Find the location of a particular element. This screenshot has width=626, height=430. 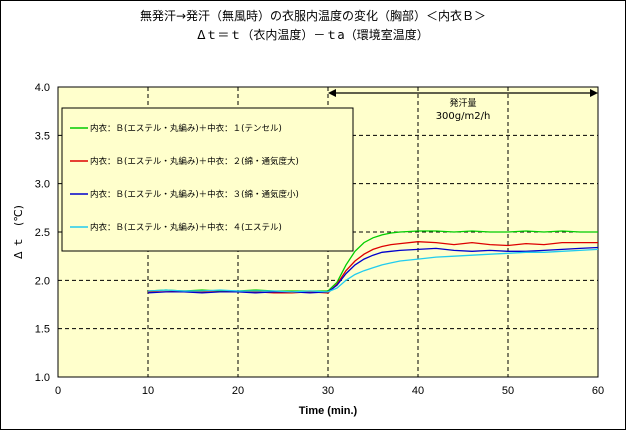

y-tick-label: 2.5 is located at coordinates (42, 233).